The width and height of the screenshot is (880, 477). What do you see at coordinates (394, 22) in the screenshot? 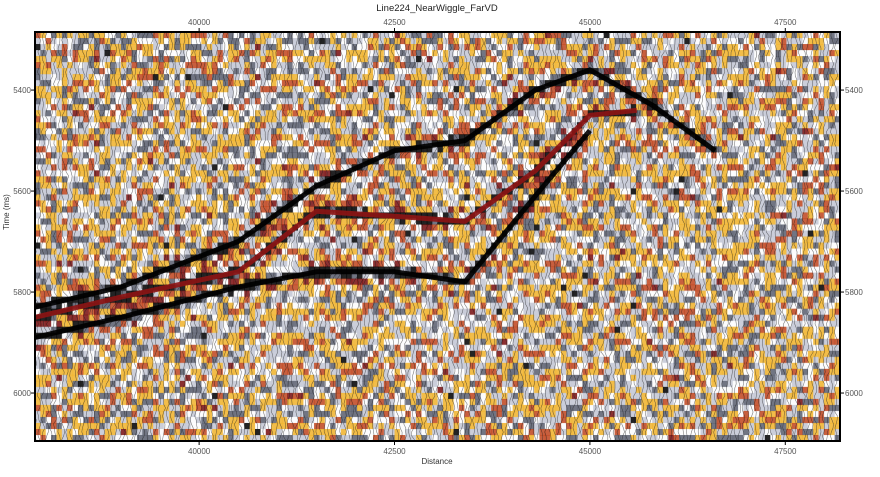
I see `x-tick-label-top: 42500` at bounding box center [394, 22].